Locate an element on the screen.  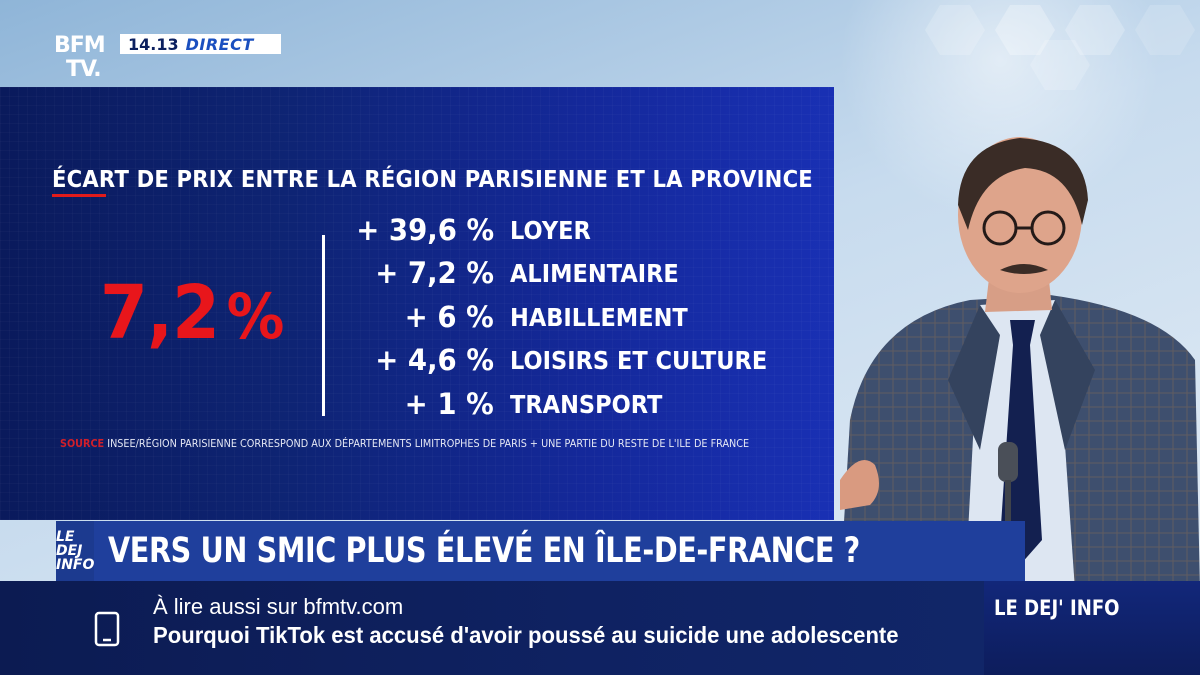
channel-logo: BFM TV. is located at coordinates (84, 60).